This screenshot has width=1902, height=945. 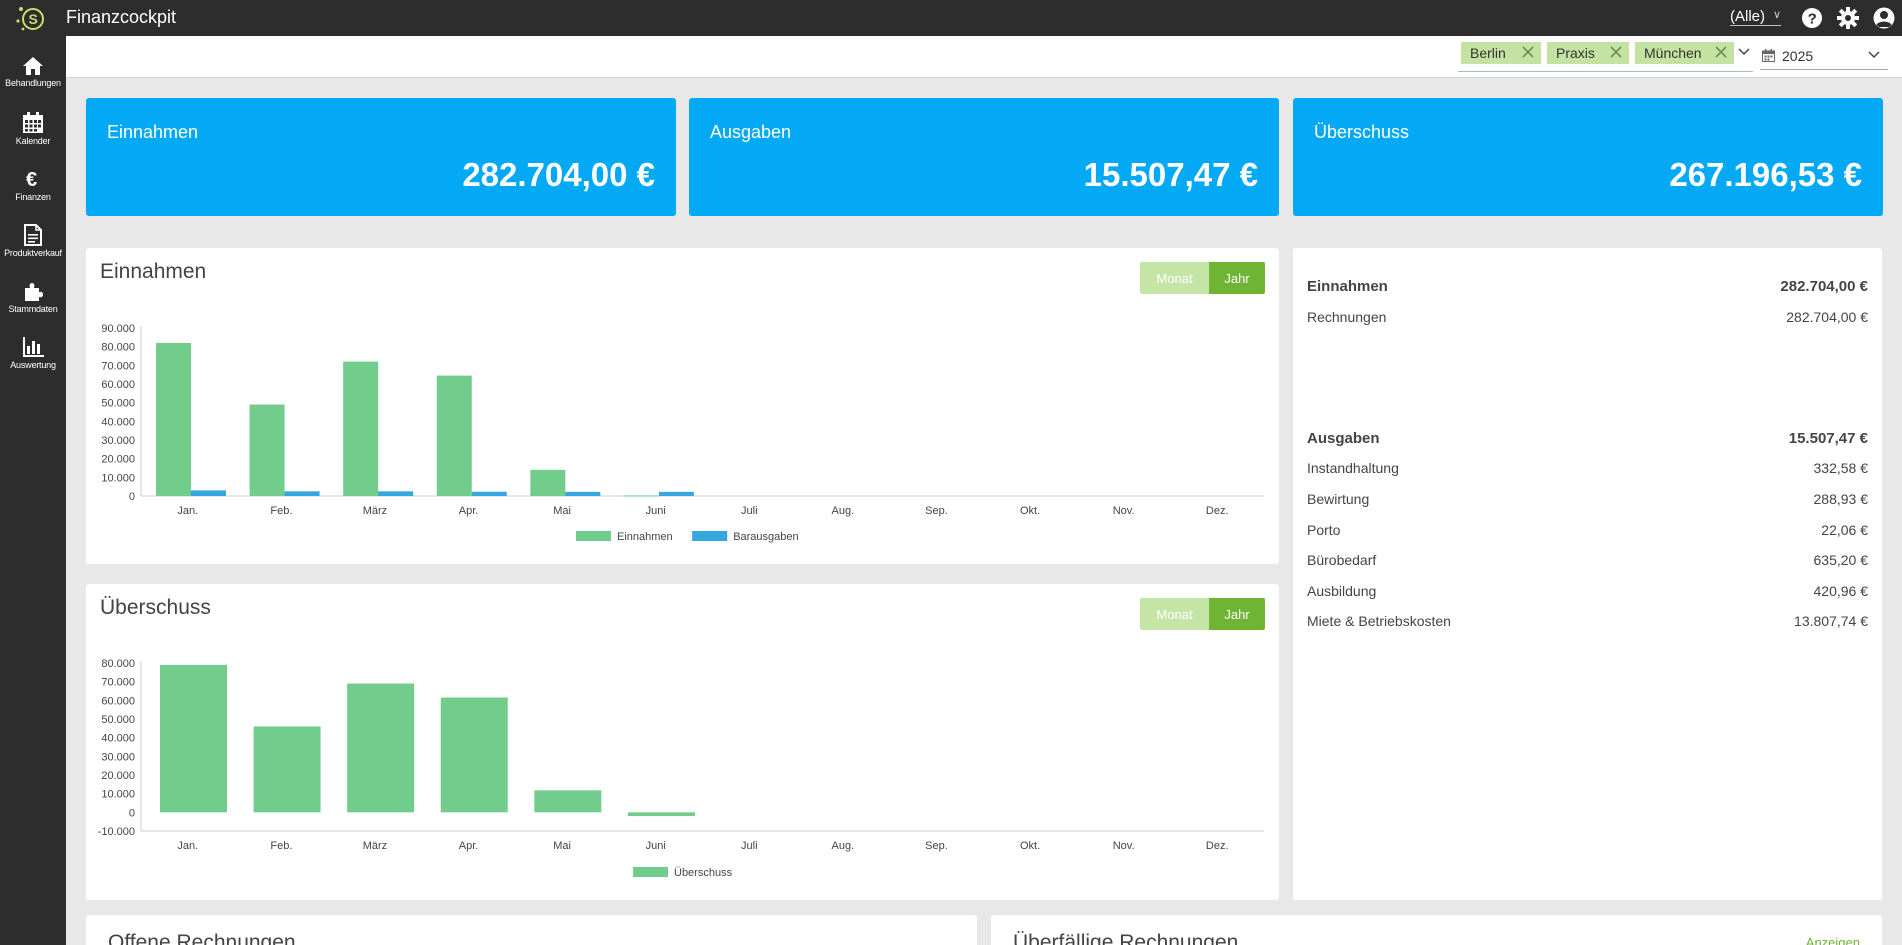 What do you see at coordinates (33, 302) in the screenshot?
I see `sidebar-item-stammdaten: Stammdaten` at bounding box center [33, 302].